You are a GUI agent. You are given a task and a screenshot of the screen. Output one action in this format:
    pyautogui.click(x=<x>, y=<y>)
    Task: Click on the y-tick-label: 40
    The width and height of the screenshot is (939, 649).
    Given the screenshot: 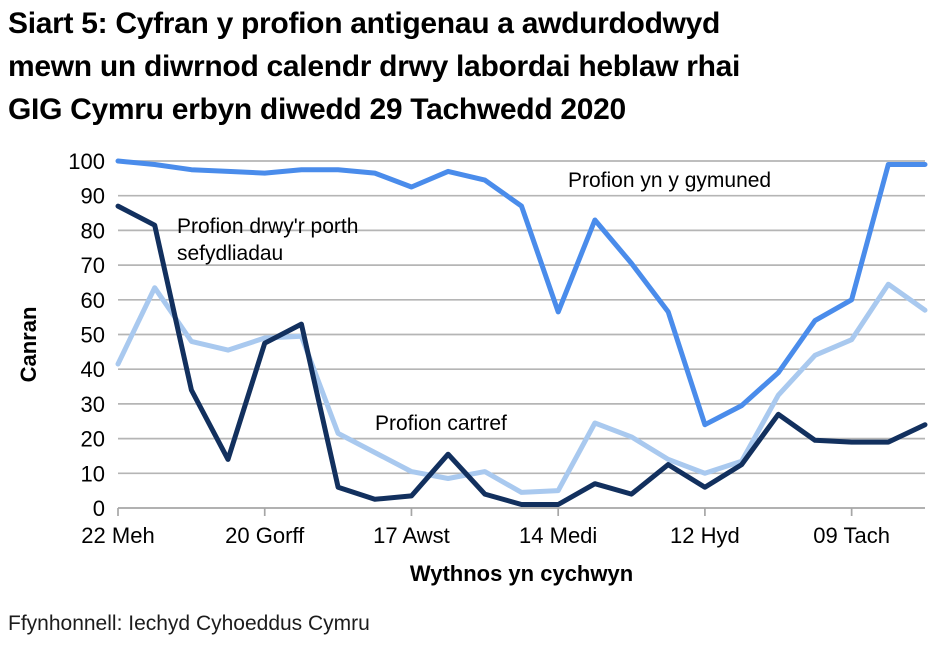 What is the action you would take?
    pyautogui.click(x=93, y=369)
    